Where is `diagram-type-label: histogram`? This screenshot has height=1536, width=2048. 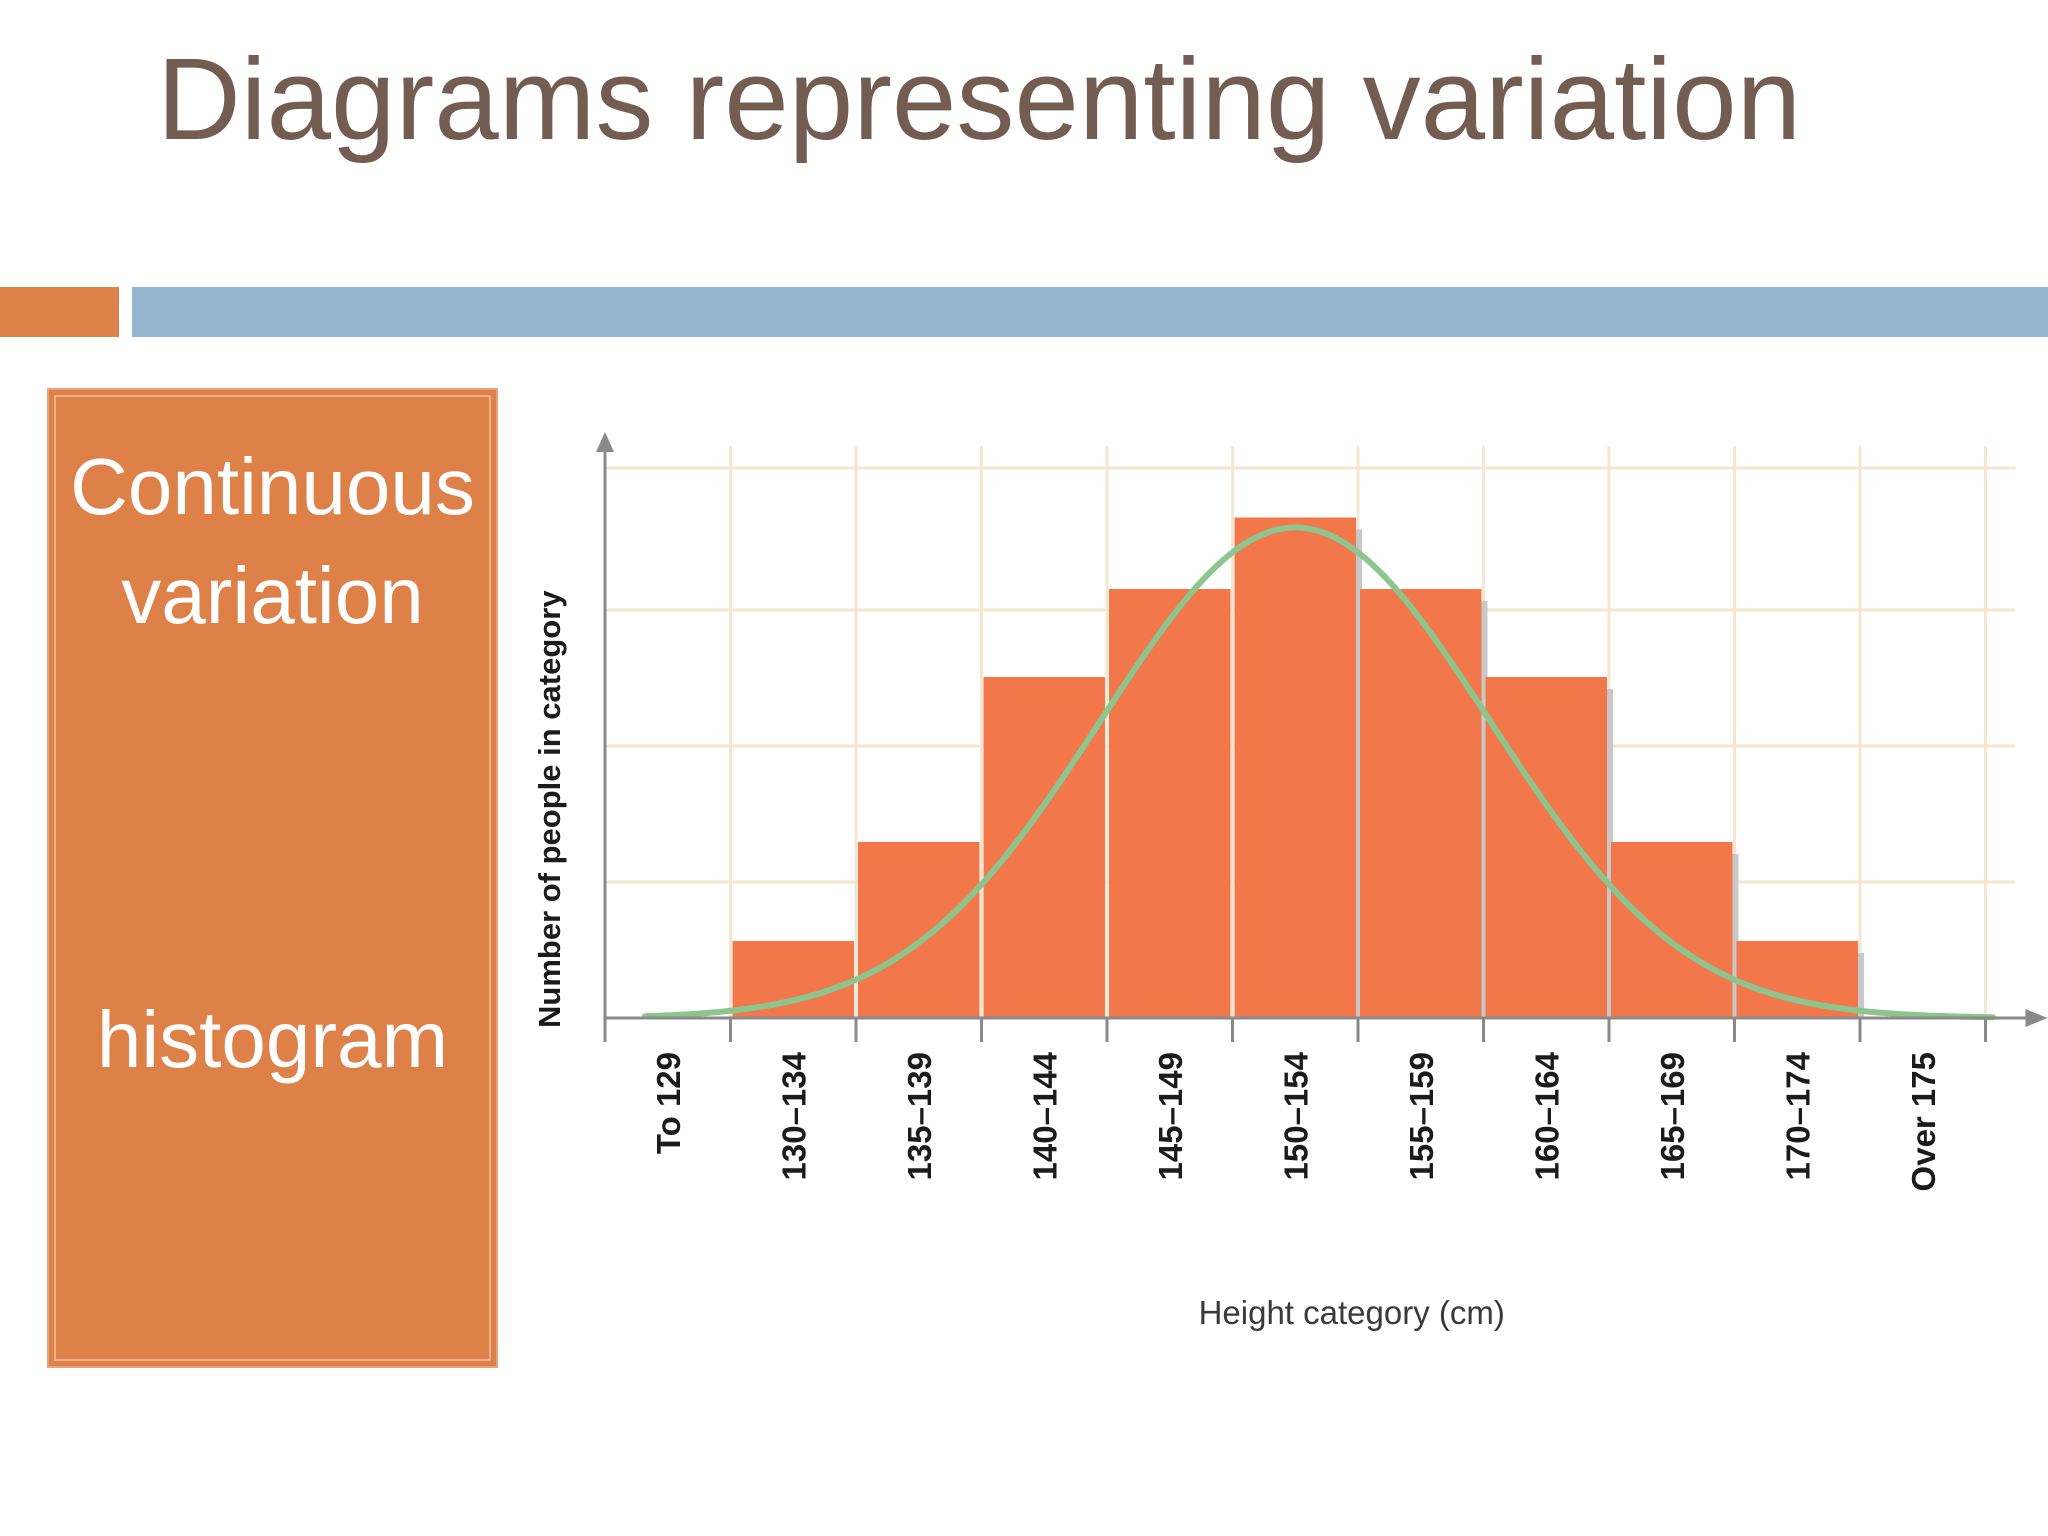
diagram-type-label: histogram is located at coordinates (272, 1039).